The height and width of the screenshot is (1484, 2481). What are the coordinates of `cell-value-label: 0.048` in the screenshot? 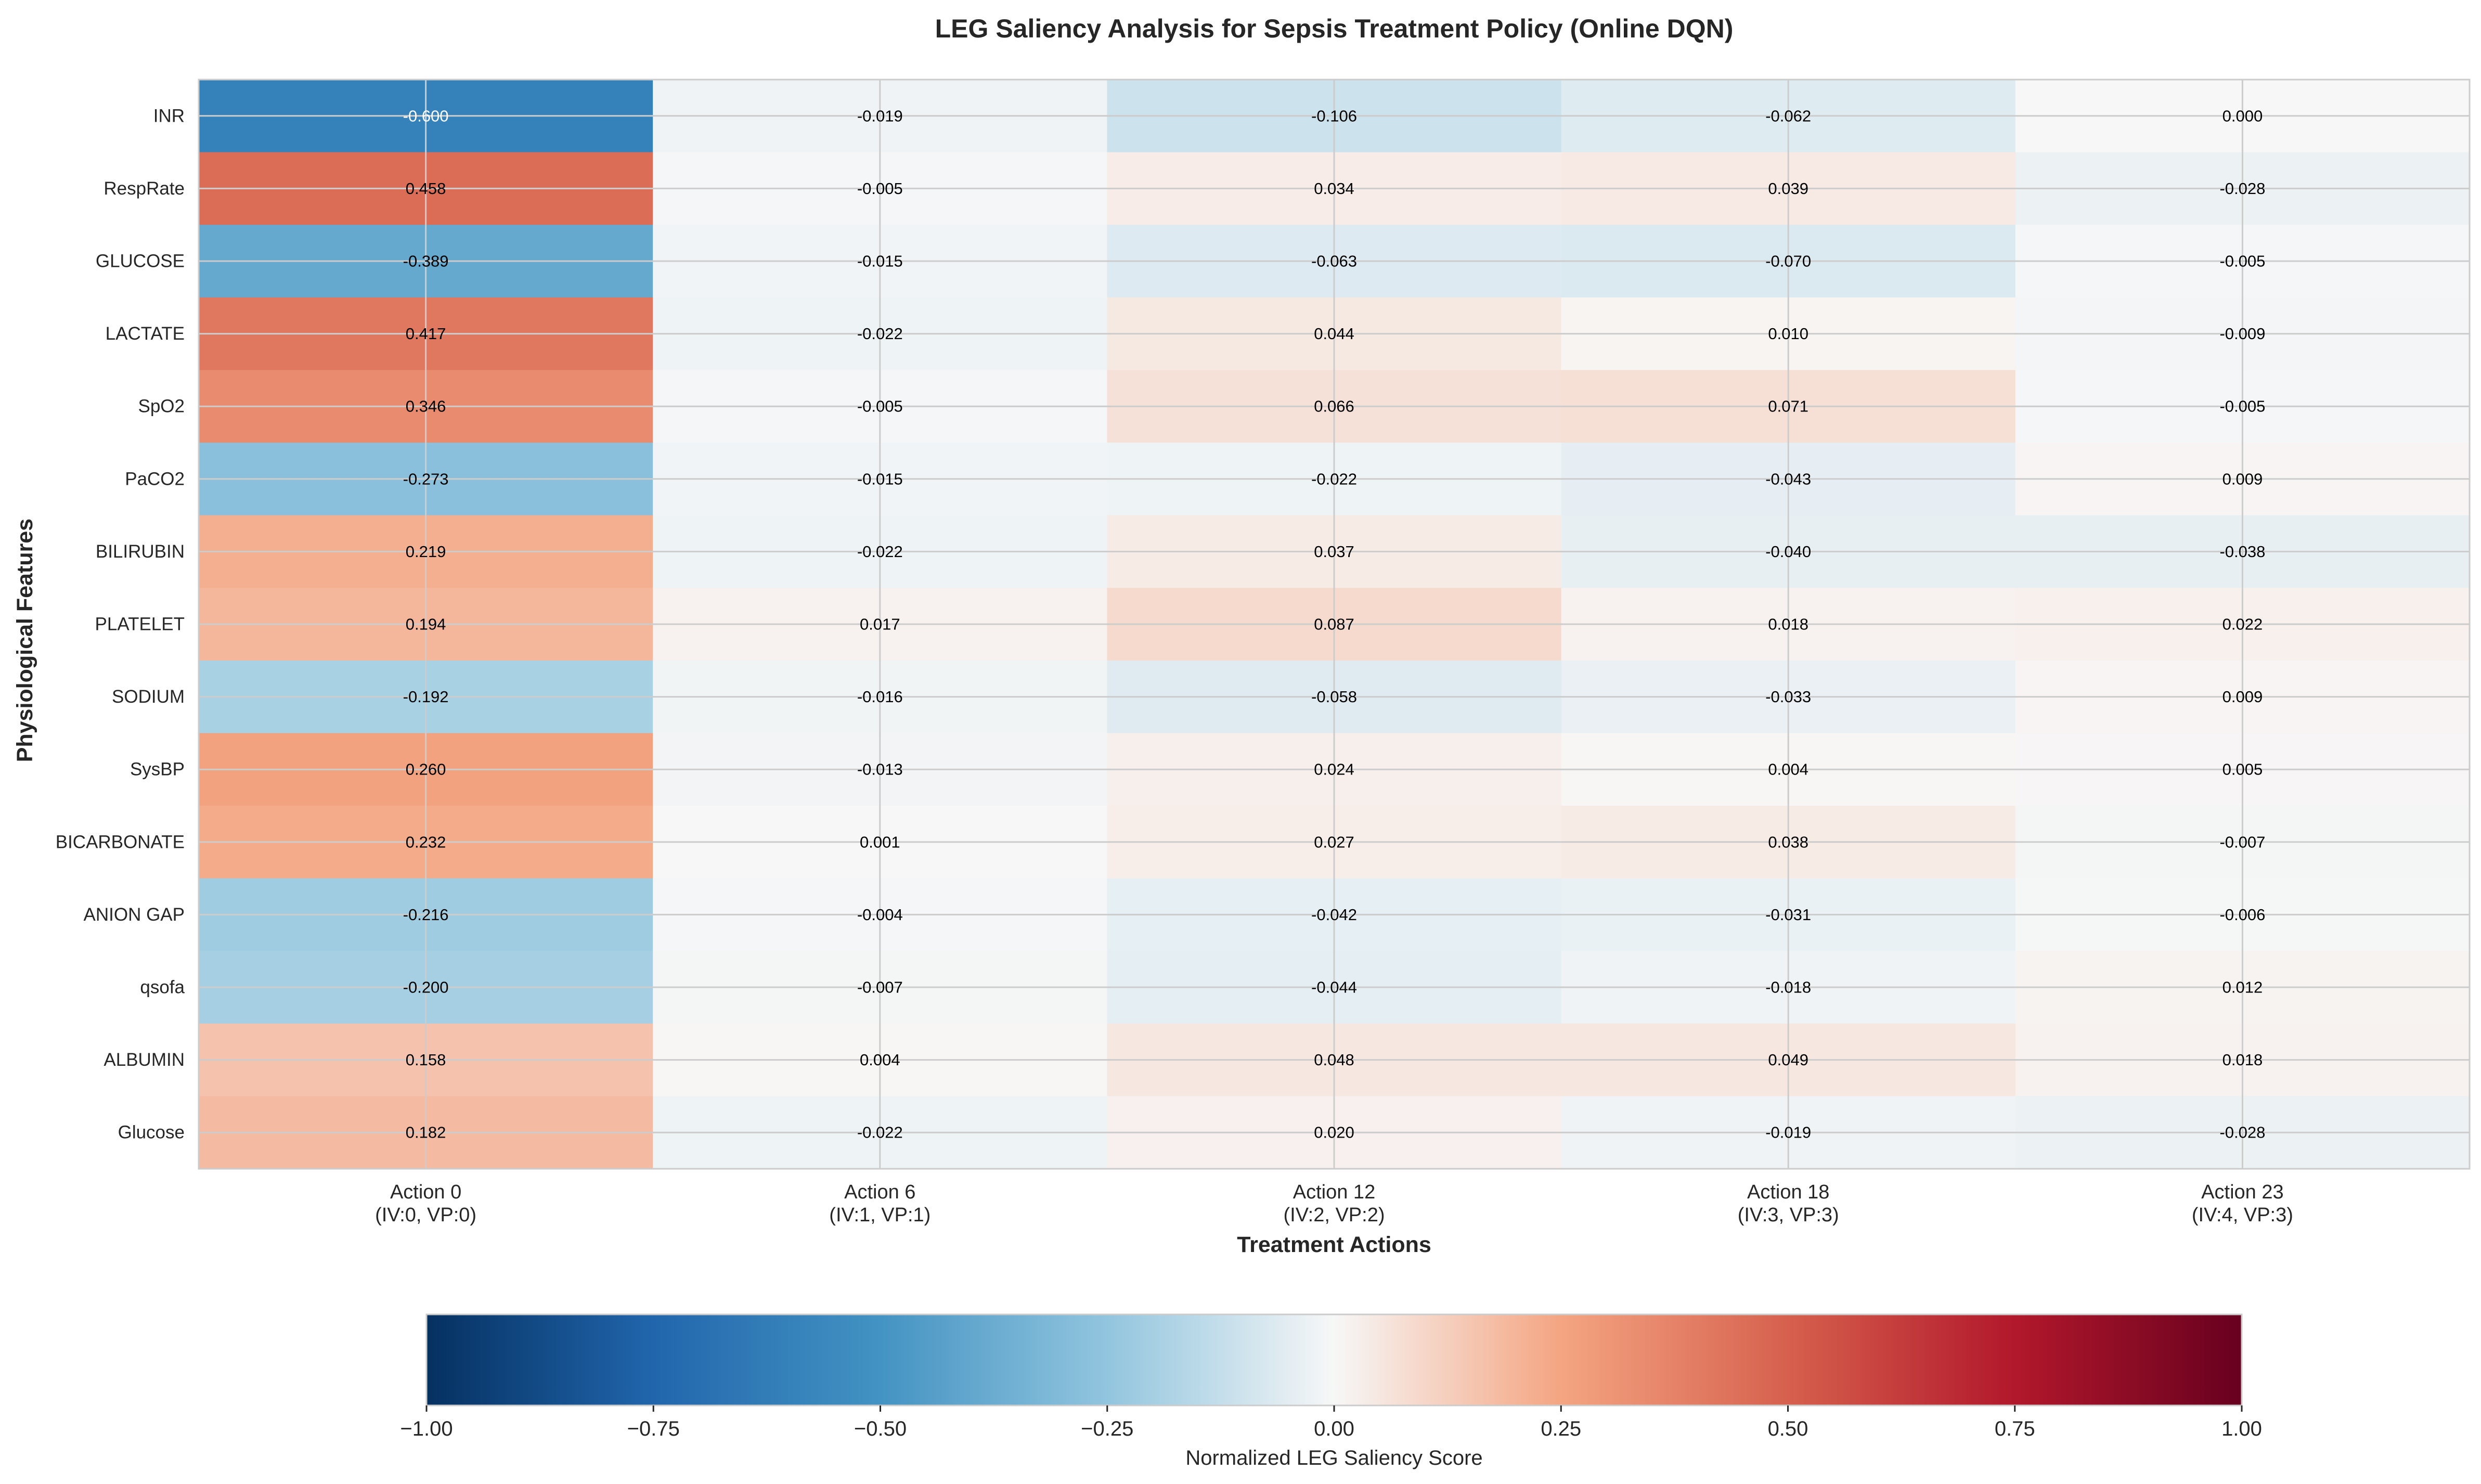 It's located at (1334, 1060).